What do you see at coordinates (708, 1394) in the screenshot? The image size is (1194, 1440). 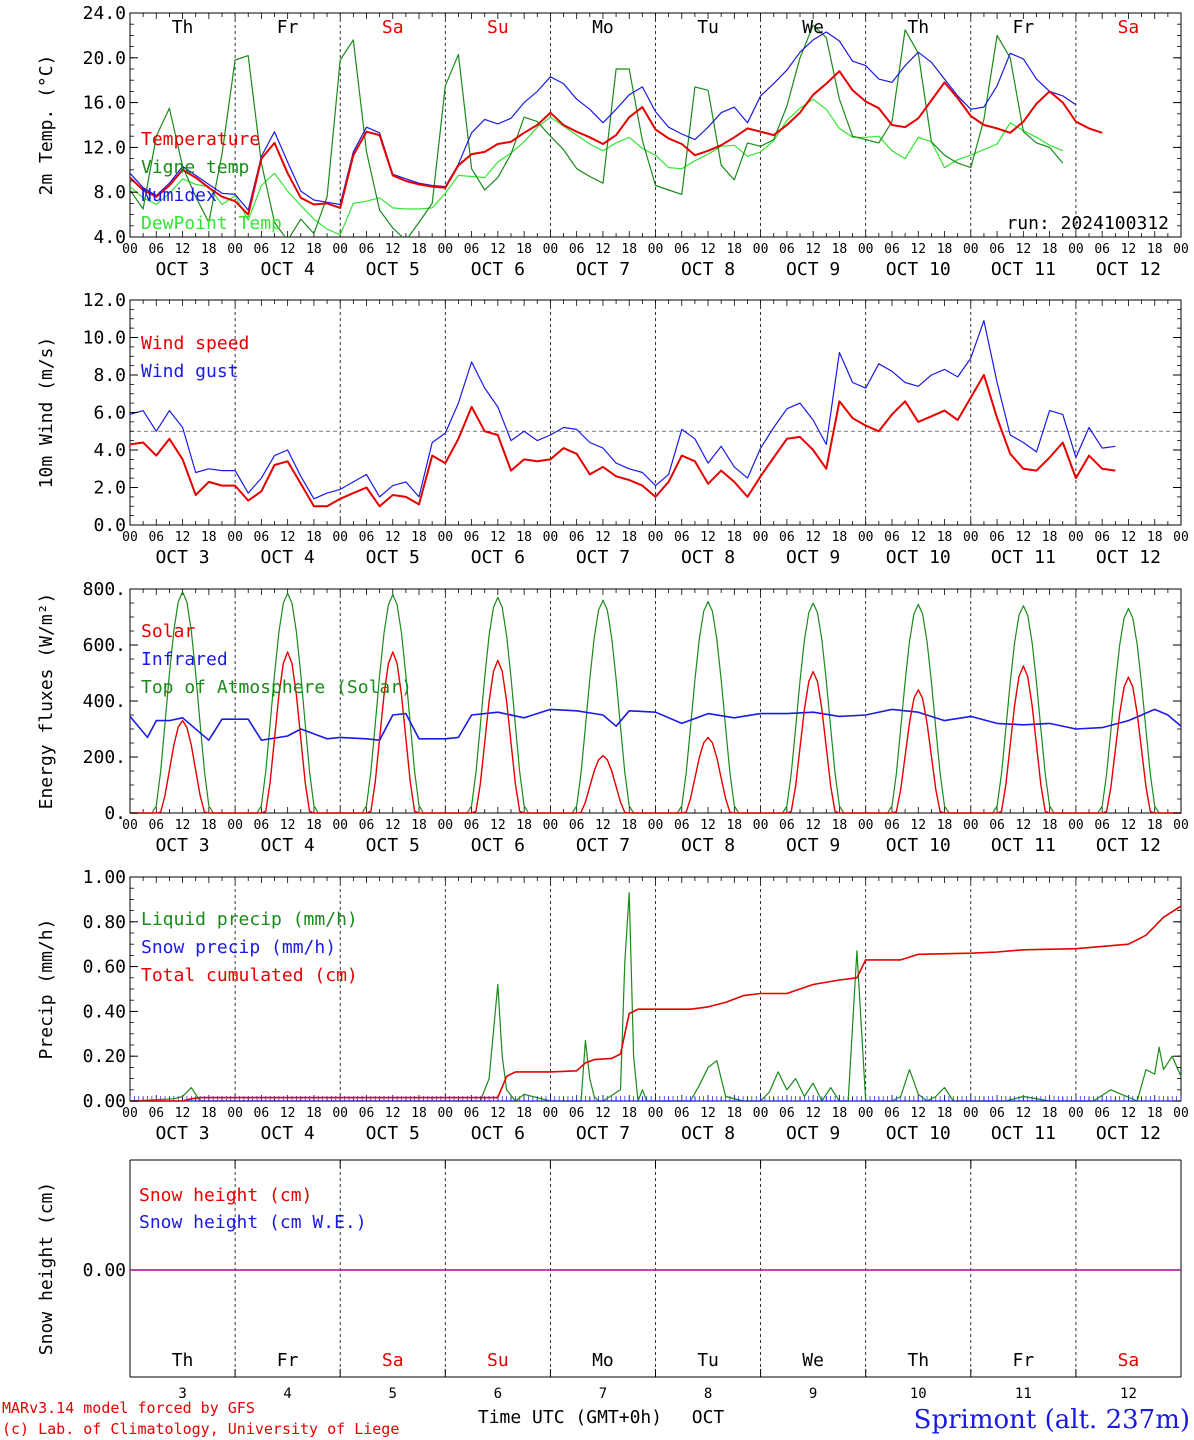 I see `day-number: 8` at bounding box center [708, 1394].